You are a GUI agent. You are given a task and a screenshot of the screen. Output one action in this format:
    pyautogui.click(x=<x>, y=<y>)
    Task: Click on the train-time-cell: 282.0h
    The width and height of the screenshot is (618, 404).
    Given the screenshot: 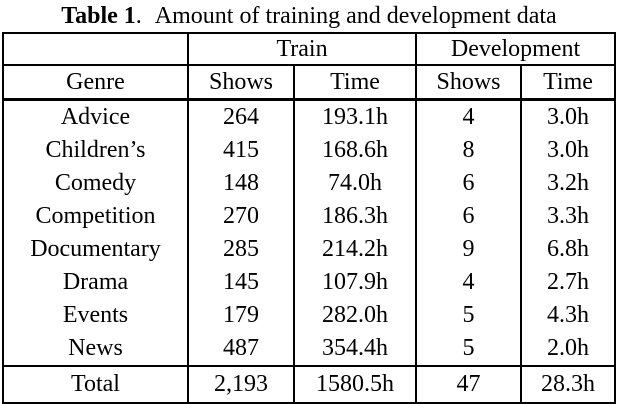 What is the action you would take?
    pyautogui.click(x=354, y=315)
    